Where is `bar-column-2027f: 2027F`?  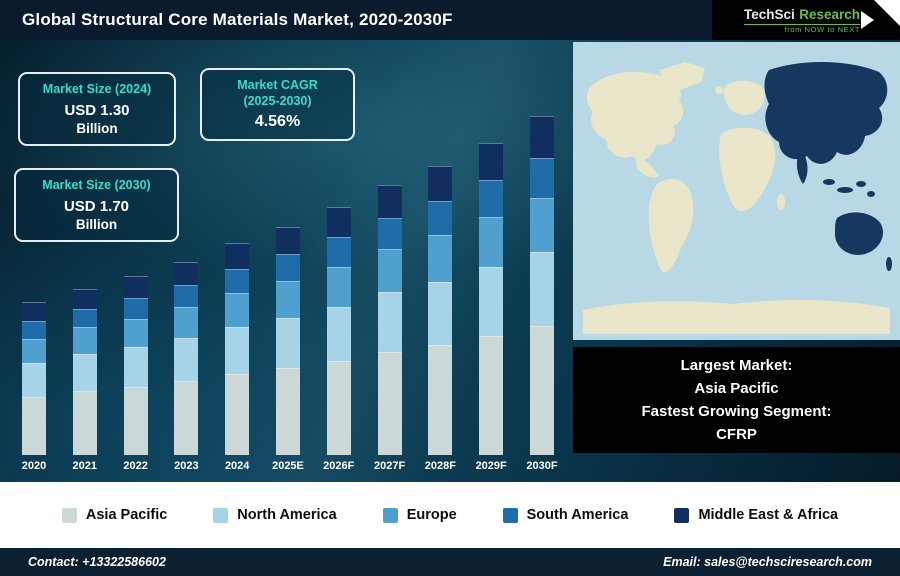
bar-column-2027f: 2027F is located at coordinates (390, 328).